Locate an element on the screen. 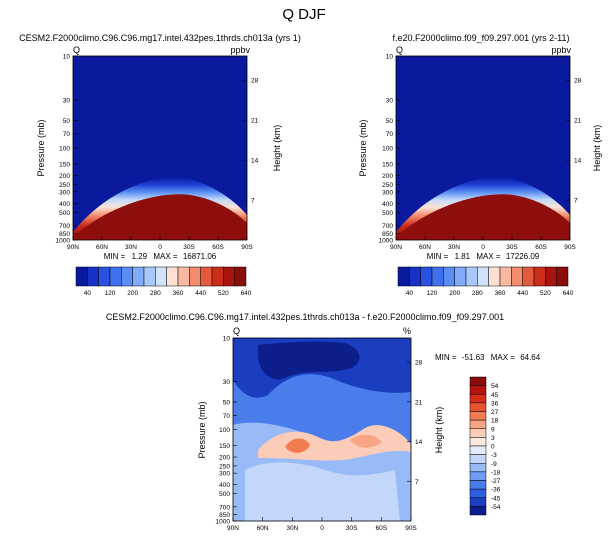 The image size is (609, 539). colorbar-label: 40 is located at coordinates (88, 293).